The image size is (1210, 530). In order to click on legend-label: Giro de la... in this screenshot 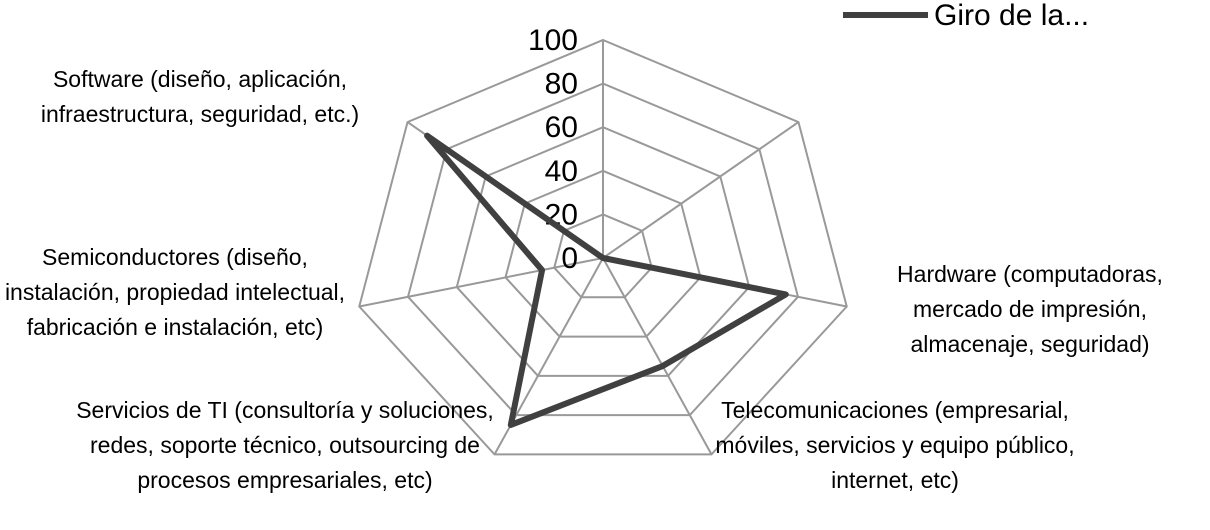, I will do `click(1011, 16)`.